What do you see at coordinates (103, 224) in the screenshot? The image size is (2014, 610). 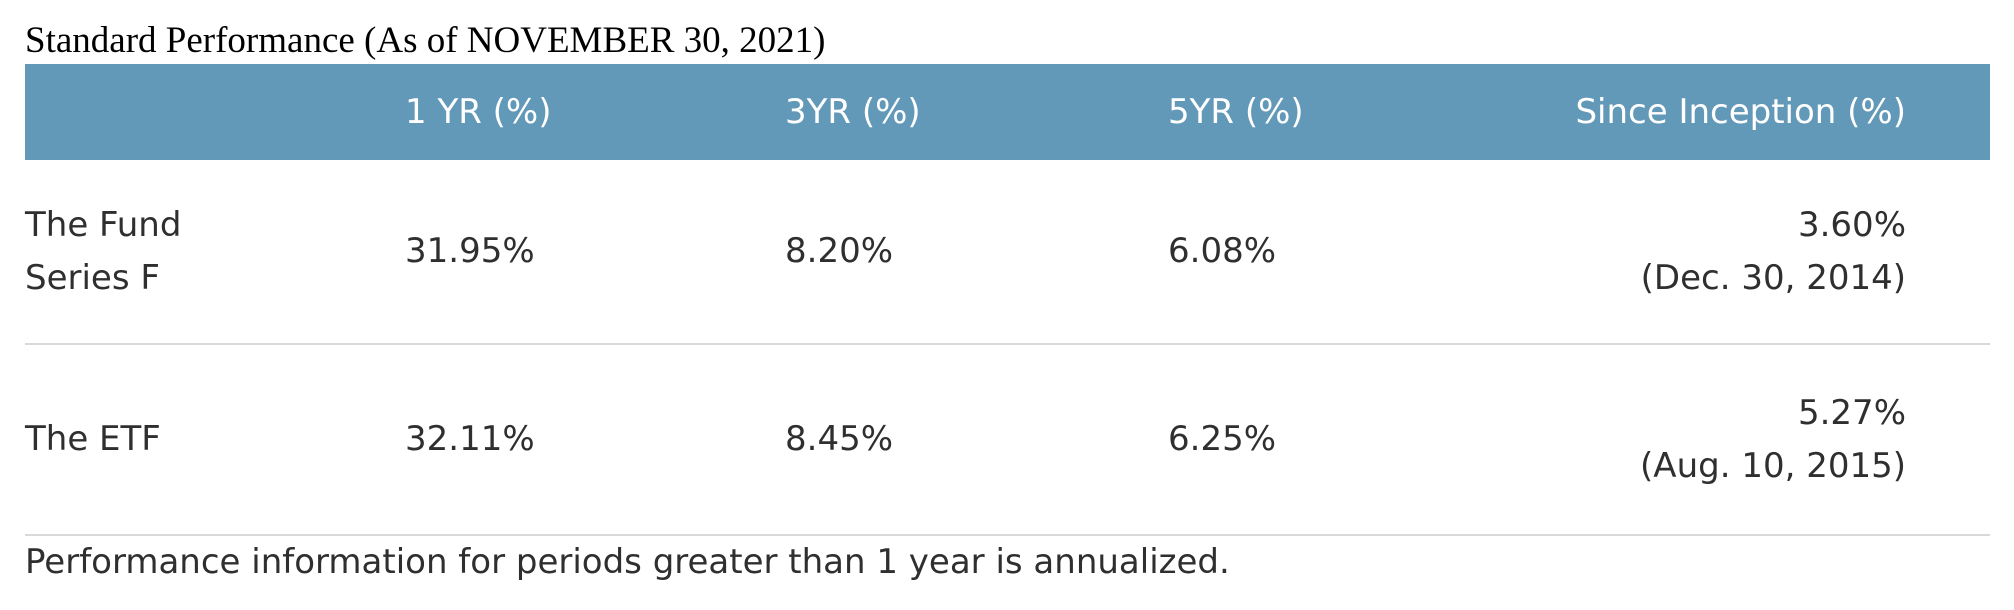 I see `fund-name-line1: The Fund` at bounding box center [103, 224].